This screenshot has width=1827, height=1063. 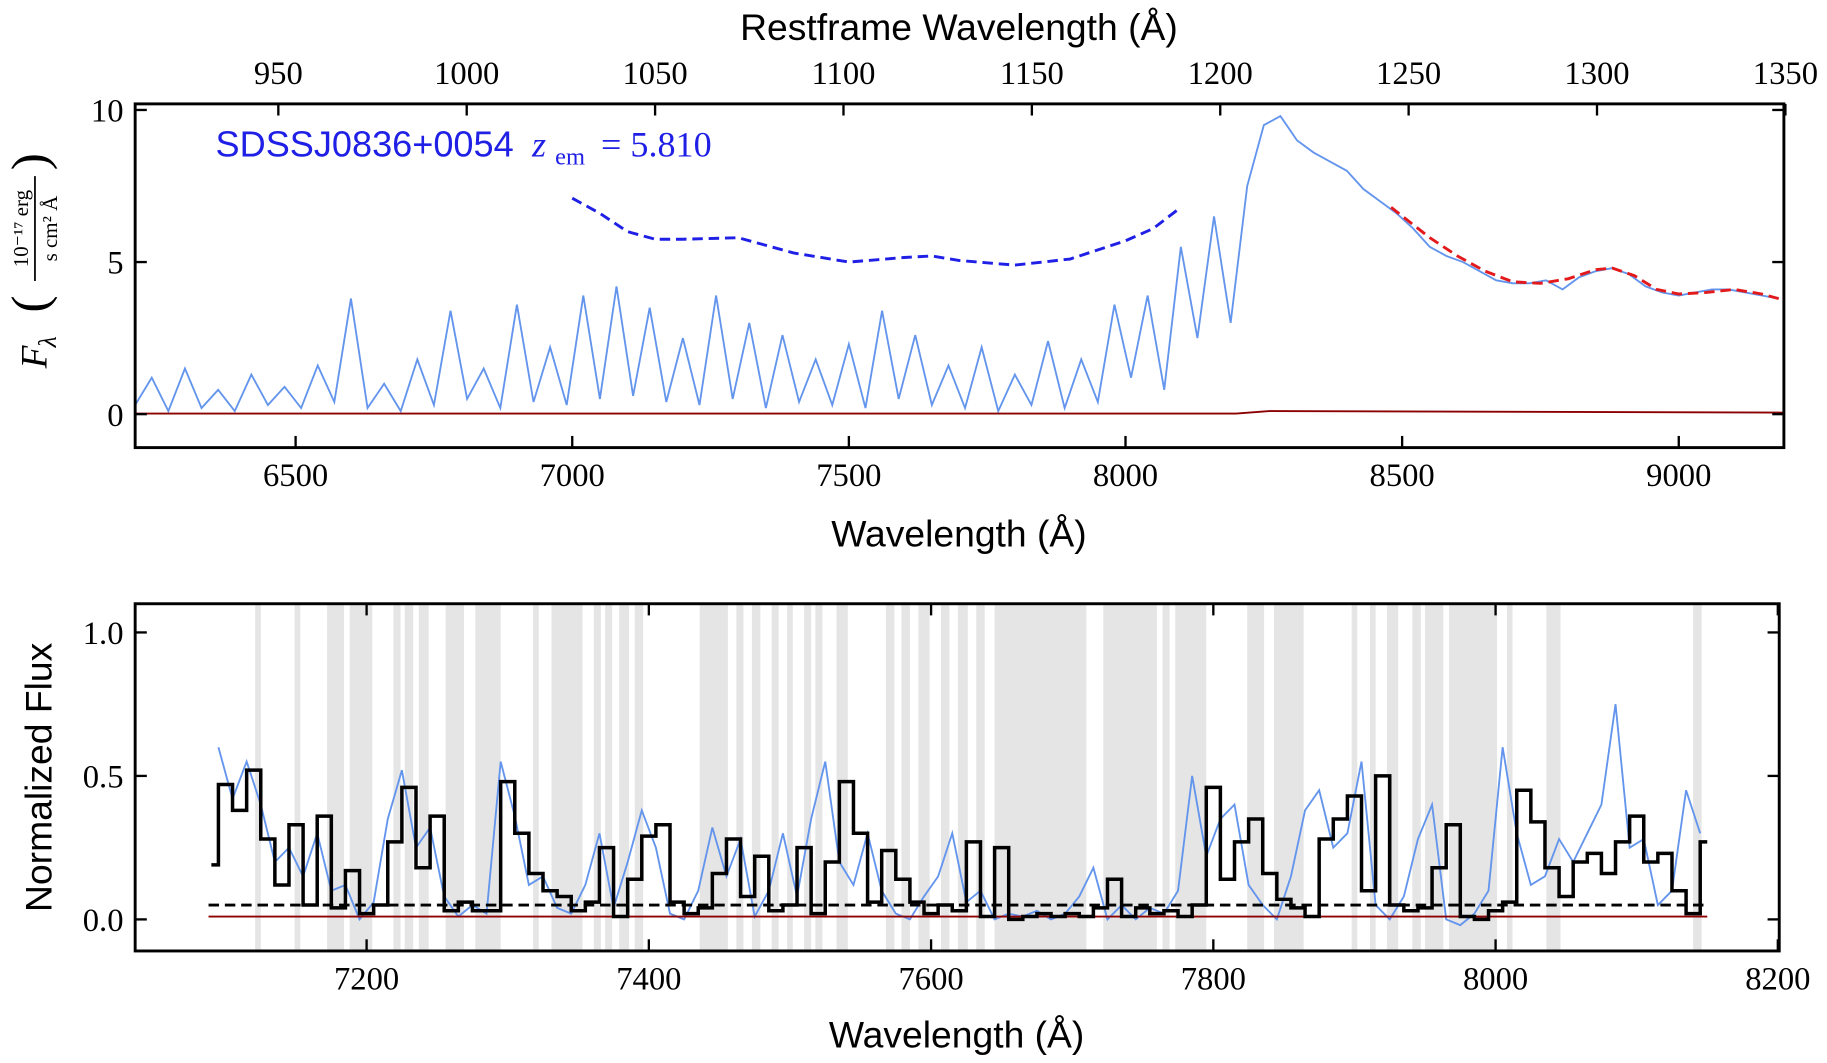 What do you see at coordinates (103, 921) in the screenshot?
I see `y-tick-label: 0.0` at bounding box center [103, 921].